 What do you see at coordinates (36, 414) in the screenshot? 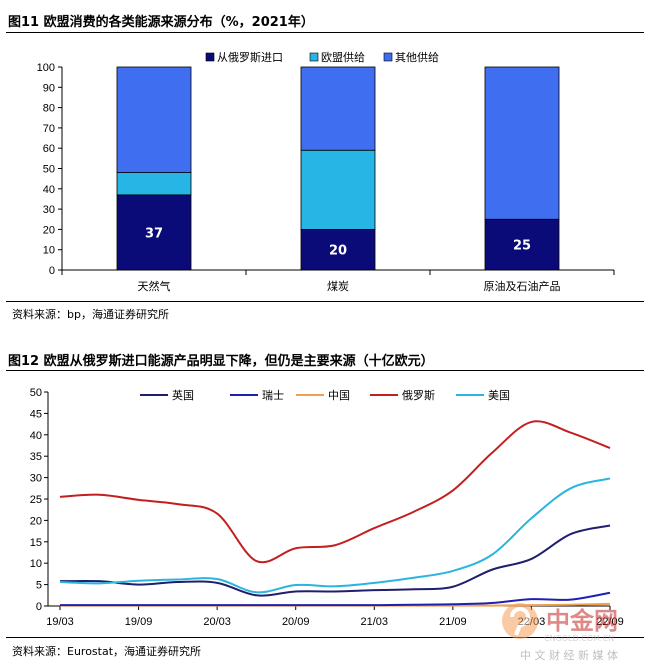
I see `y-tick-label: 45` at bounding box center [36, 414].